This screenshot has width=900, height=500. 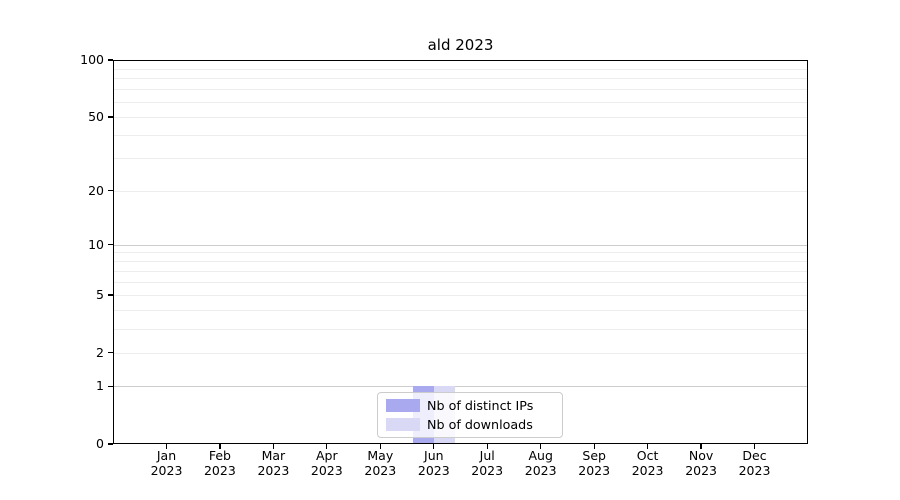 I want to click on x-tick-label: Jan 2023, so click(x=166, y=463).